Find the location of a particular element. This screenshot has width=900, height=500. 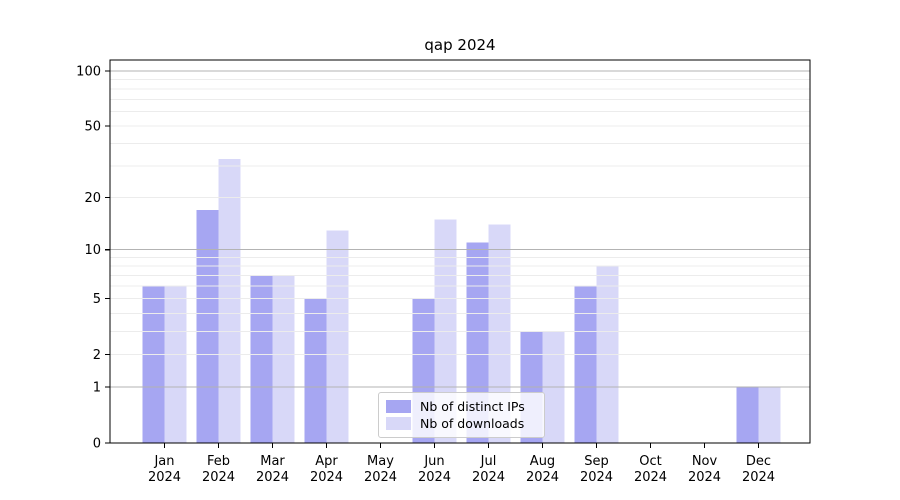

y-tick-label-100: 100 is located at coordinates (88, 72).